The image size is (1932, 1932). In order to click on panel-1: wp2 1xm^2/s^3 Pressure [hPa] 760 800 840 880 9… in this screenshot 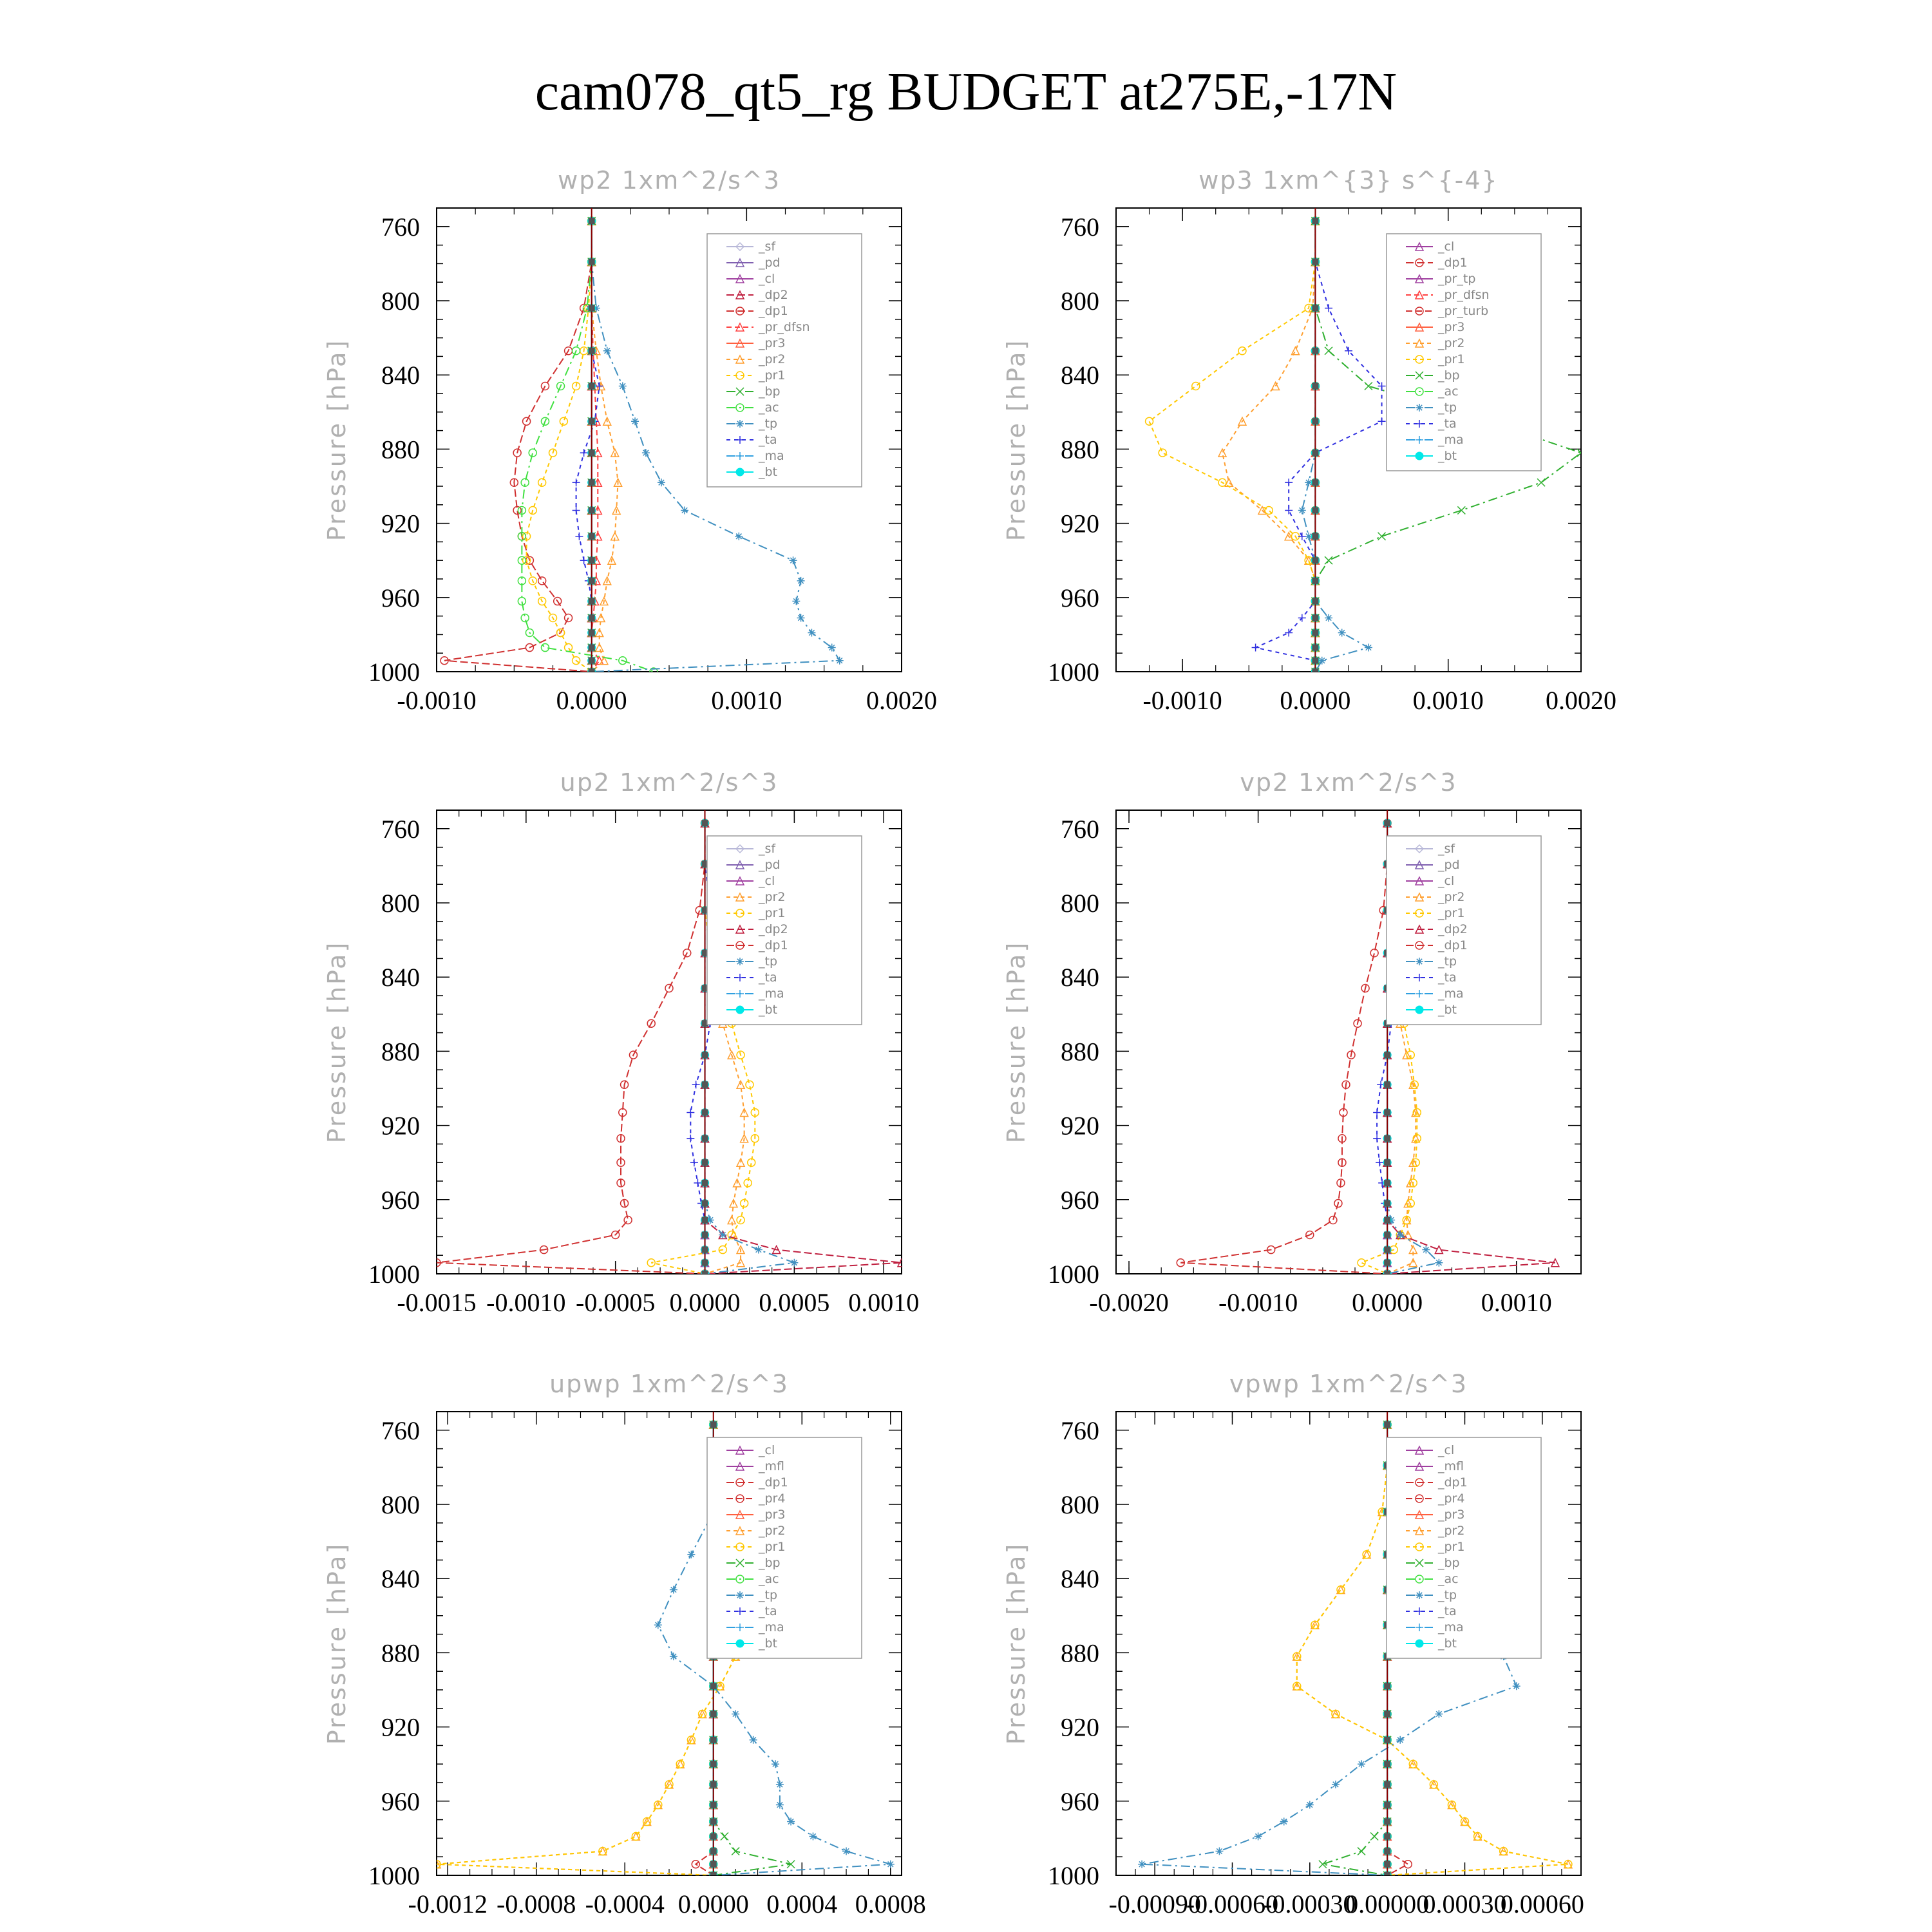, I will do `click(630, 441)`.